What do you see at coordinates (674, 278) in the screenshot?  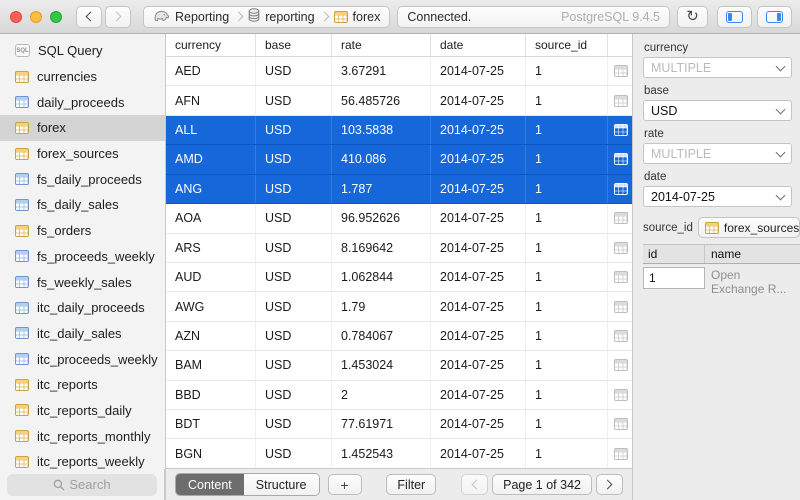 I see `foreign-id-cell: 1` at bounding box center [674, 278].